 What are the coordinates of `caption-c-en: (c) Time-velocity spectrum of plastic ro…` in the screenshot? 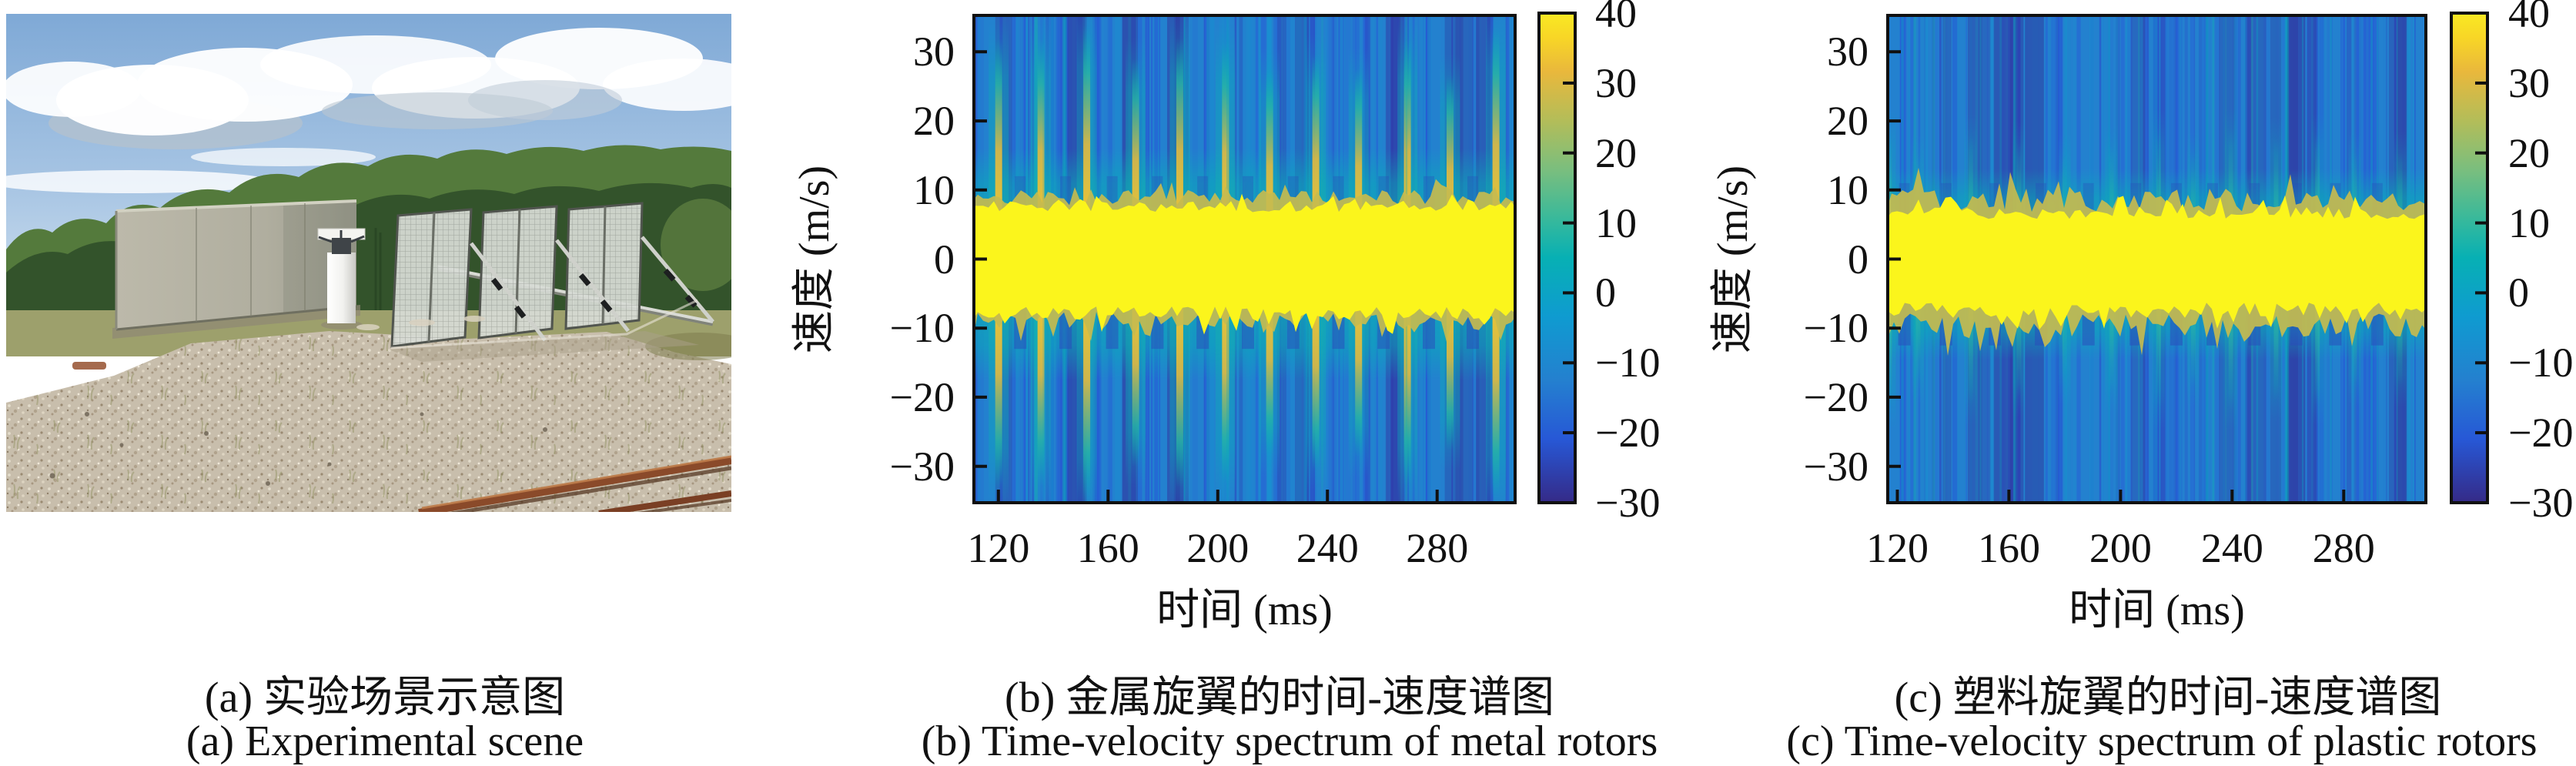 It's located at (2162, 741).